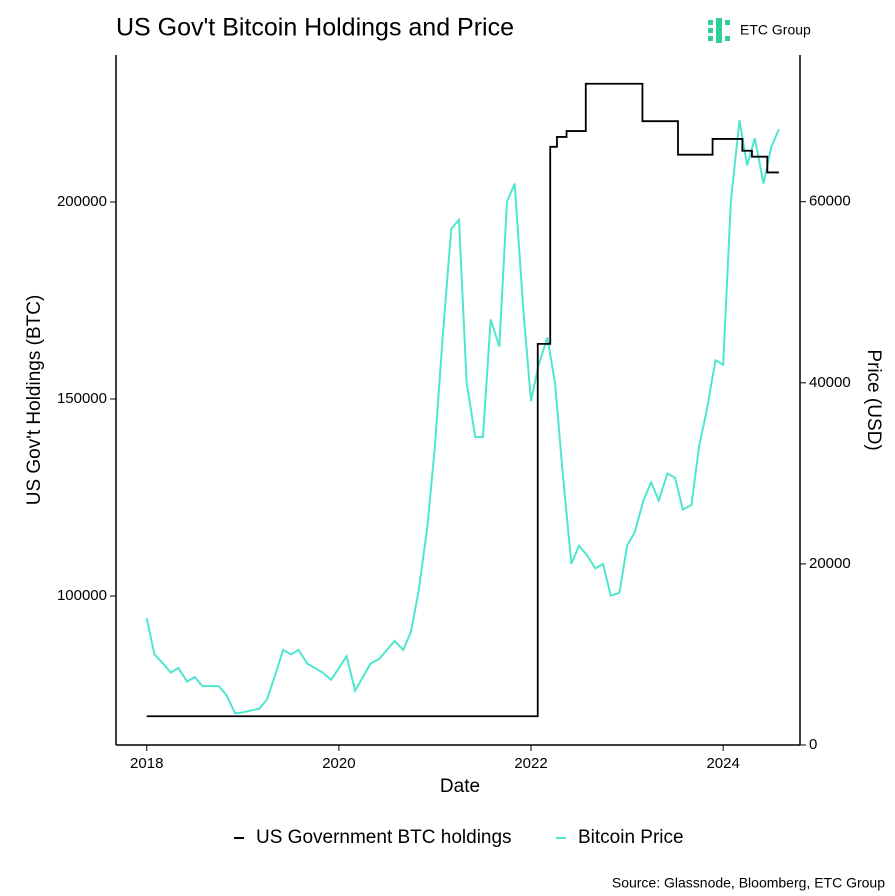 The image size is (895, 896). Describe the element at coordinates (830, 201) in the screenshot. I see `y2-tick-label: 60000` at that location.